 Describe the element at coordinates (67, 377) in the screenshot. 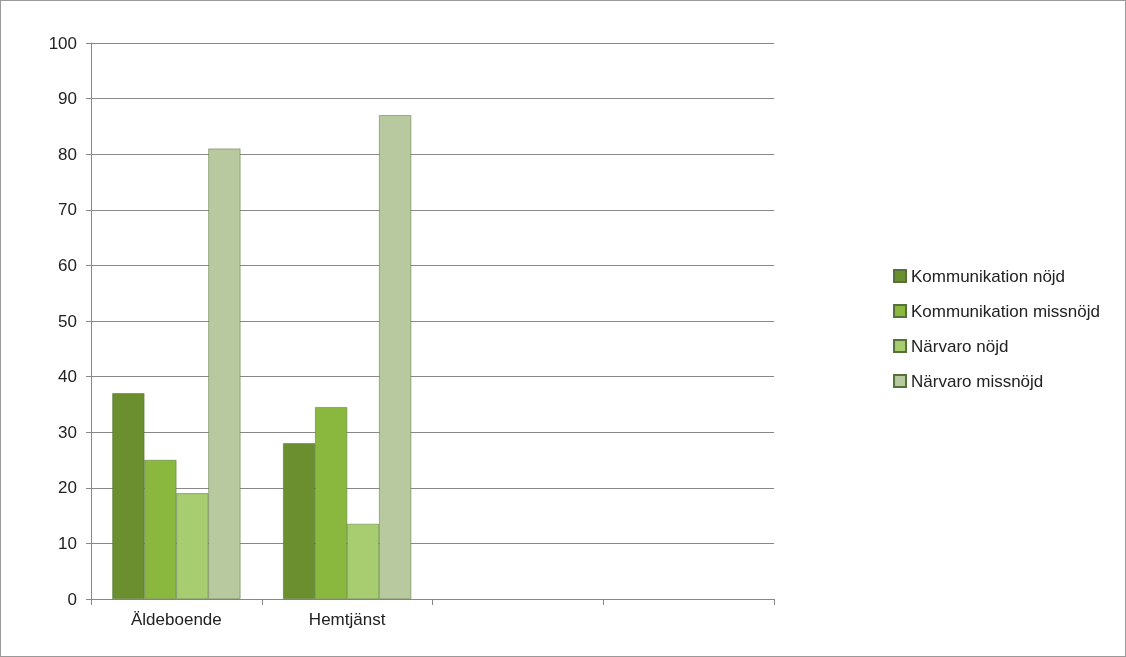

I see `y-tick-label: 40` at that location.